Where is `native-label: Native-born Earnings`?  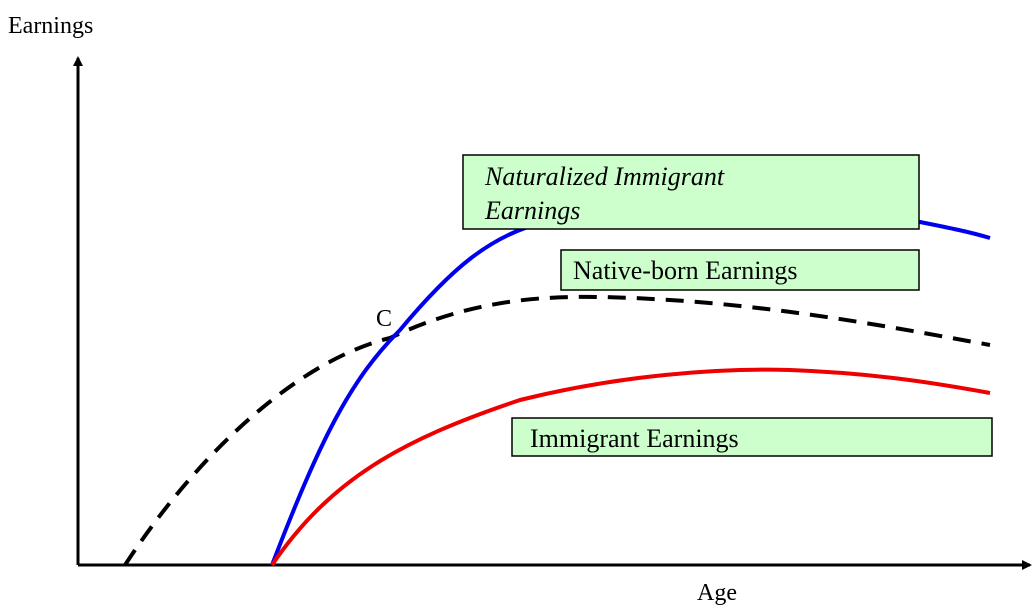 native-label: Native-born Earnings is located at coordinates (685, 270).